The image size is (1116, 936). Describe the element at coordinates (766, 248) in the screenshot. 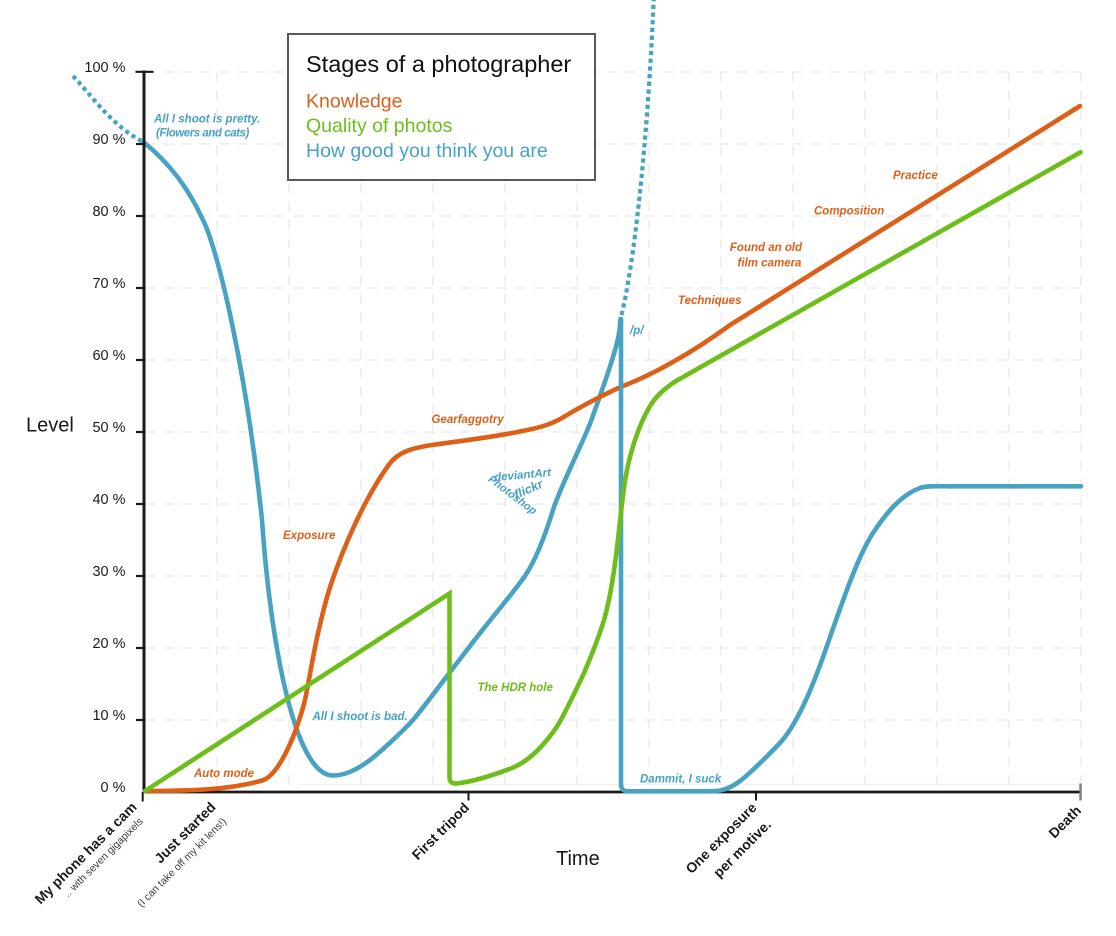

I see `svg-text: Found an old` at that location.